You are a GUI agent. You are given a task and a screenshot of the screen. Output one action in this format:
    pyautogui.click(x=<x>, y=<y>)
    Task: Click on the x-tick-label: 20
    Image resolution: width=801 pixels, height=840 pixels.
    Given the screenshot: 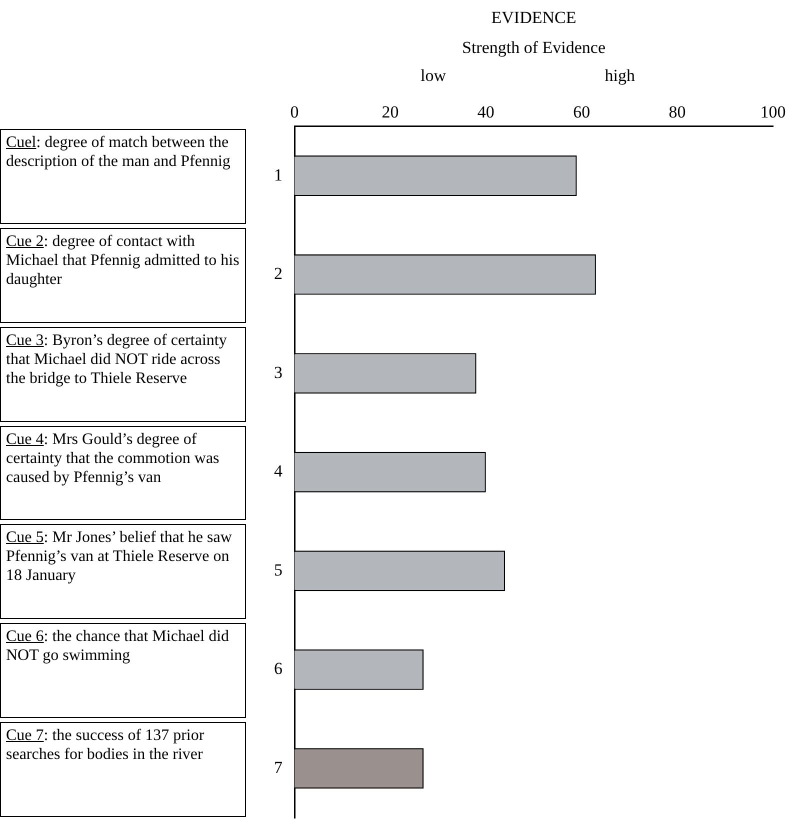 What is the action you would take?
    pyautogui.click(x=390, y=112)
    